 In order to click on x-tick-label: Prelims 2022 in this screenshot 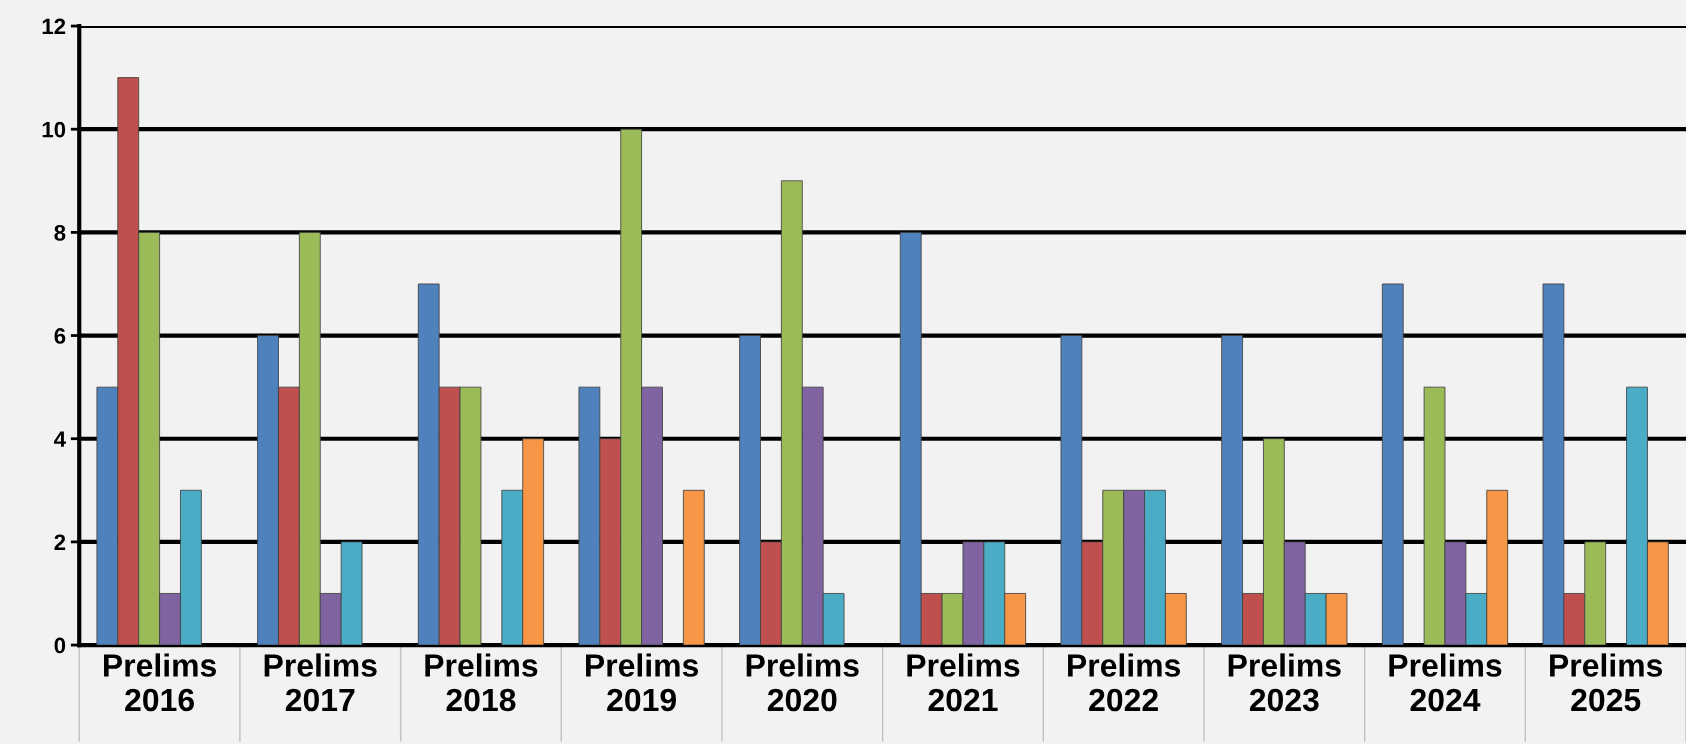, I will do `click(1124, 682)`.